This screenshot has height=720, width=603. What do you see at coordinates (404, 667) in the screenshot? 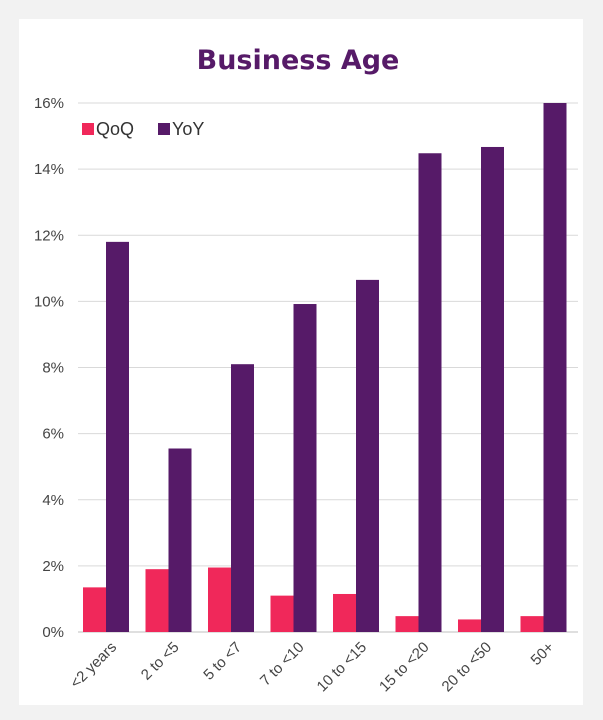
I see `x-tick-label: 15 to <20` at bounding box center [404, 667].